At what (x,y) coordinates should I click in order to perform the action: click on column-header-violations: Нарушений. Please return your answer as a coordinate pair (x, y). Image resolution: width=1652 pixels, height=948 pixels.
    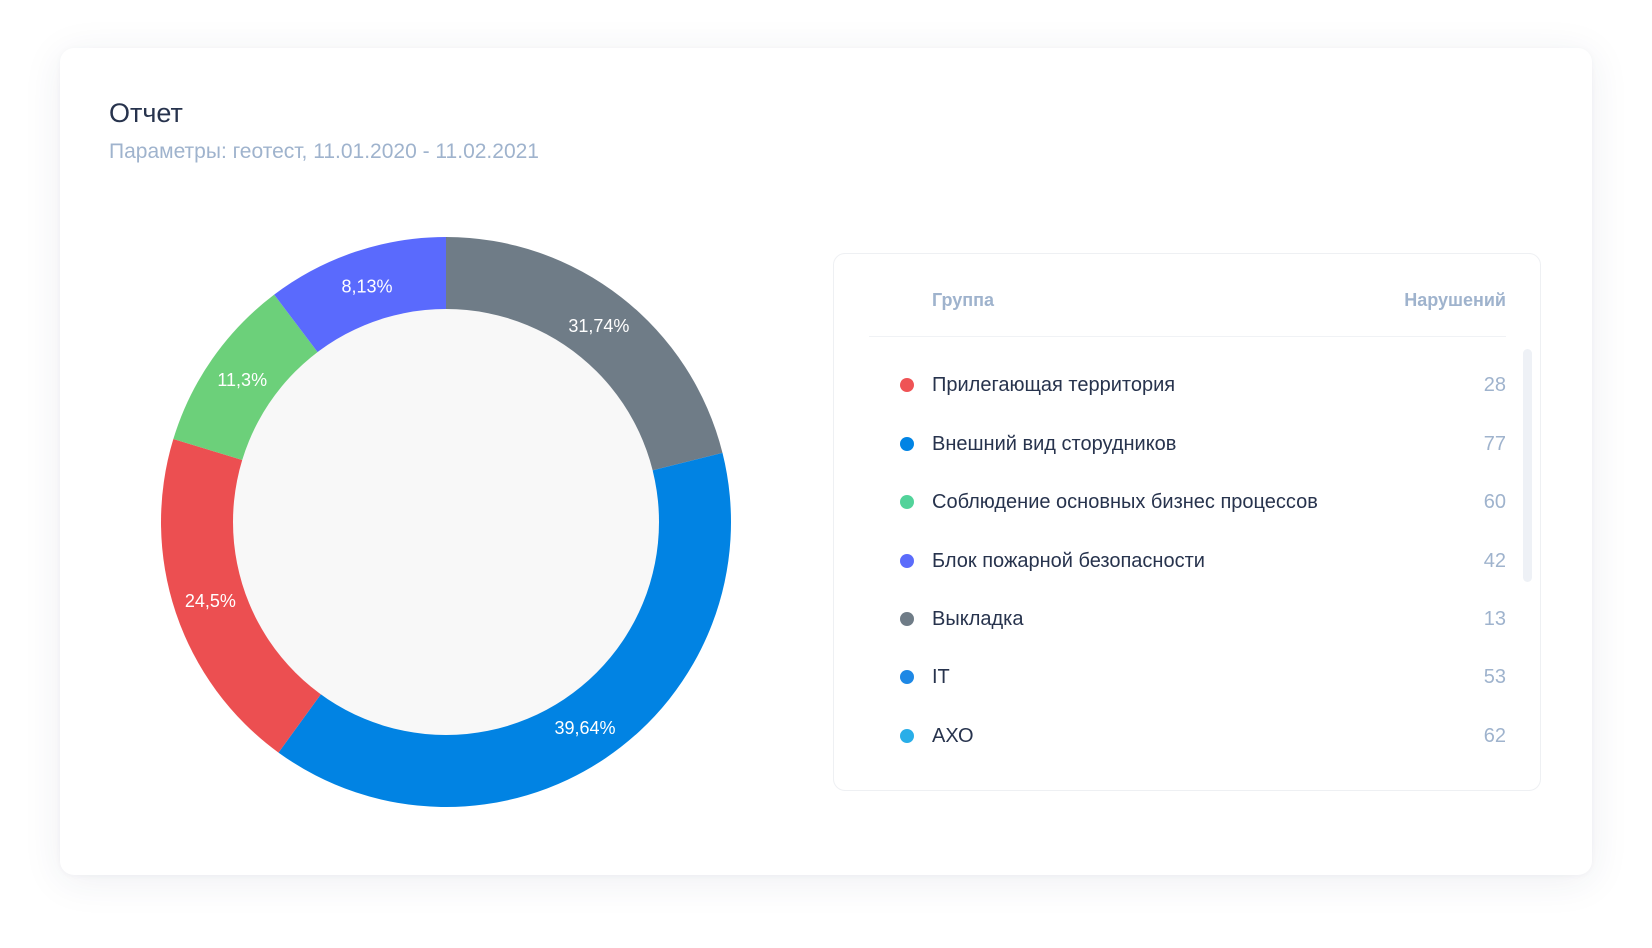
    Looking at the image, I should click on (1455, 300).